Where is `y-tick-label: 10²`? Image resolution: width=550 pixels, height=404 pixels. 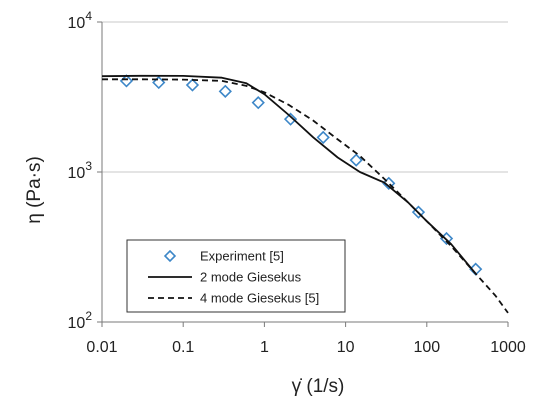
y-tick-label: 10² is located at coordinates (80, 320).